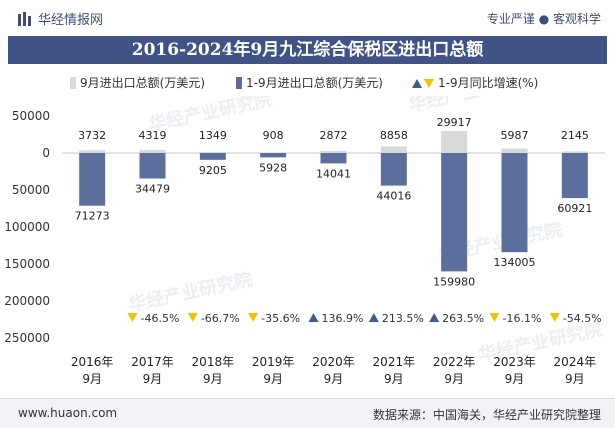  What do you see at coordinates (73, 82) in the screenshot?
I see `legend-swatch-september` at bounding box center [73, 82].